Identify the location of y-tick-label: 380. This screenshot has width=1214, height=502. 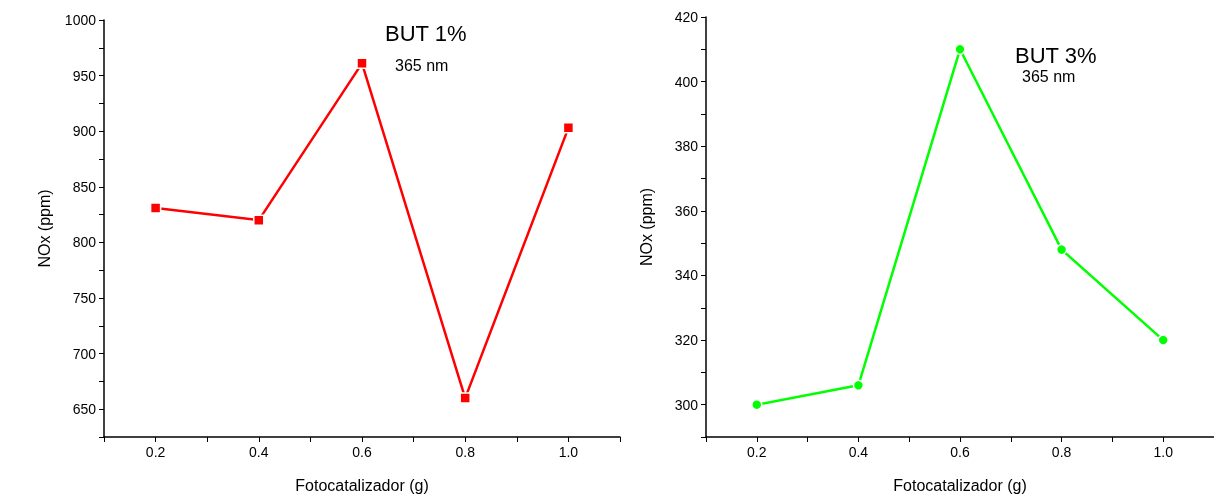
(686, 146).